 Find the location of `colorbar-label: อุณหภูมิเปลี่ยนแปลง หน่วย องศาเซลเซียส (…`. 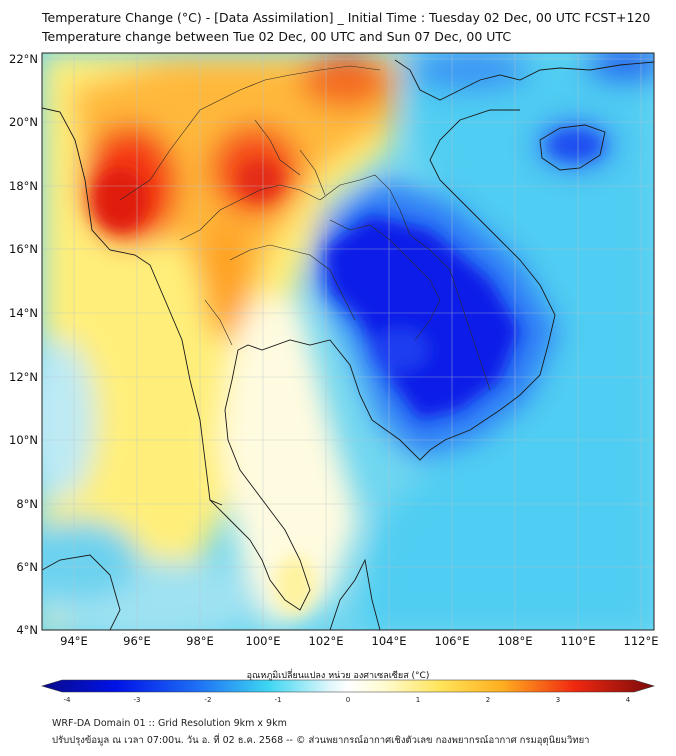

colorbar-label: อุณหภูมิเปลี่ยนแปลง หน่วย องศาเซลเซียส (… is located at coordinates (338, 676).